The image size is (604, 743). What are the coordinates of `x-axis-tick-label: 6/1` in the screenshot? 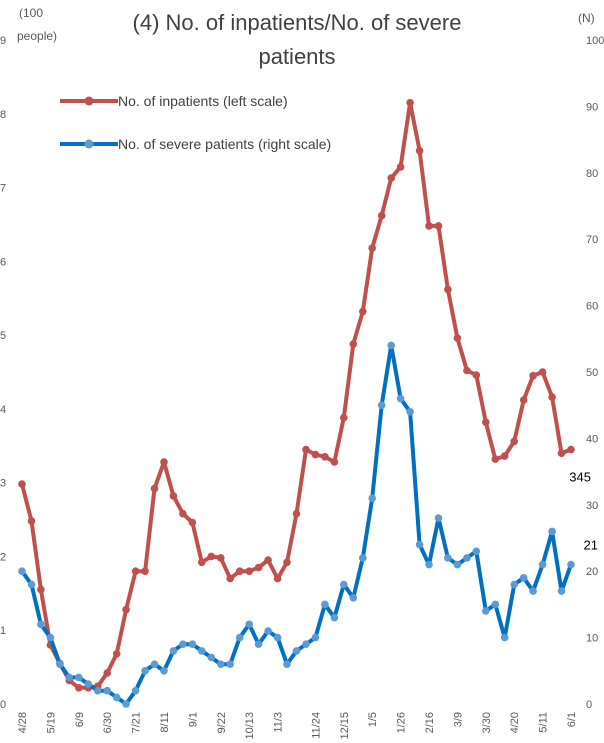 It's located at (572, 719).